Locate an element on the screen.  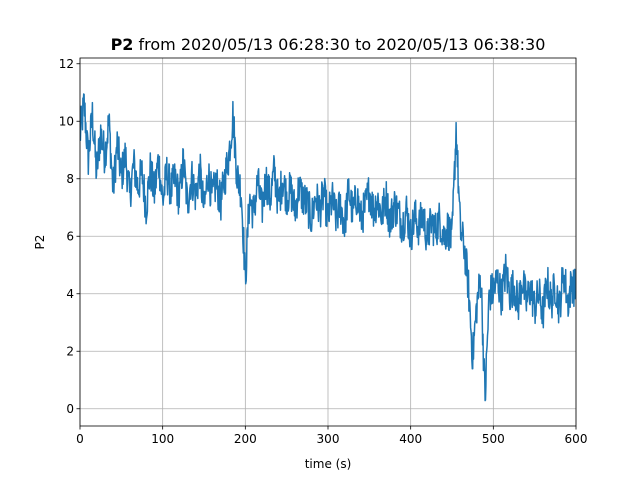
y-tick-label: 4 is located at coordinates (70, 294).